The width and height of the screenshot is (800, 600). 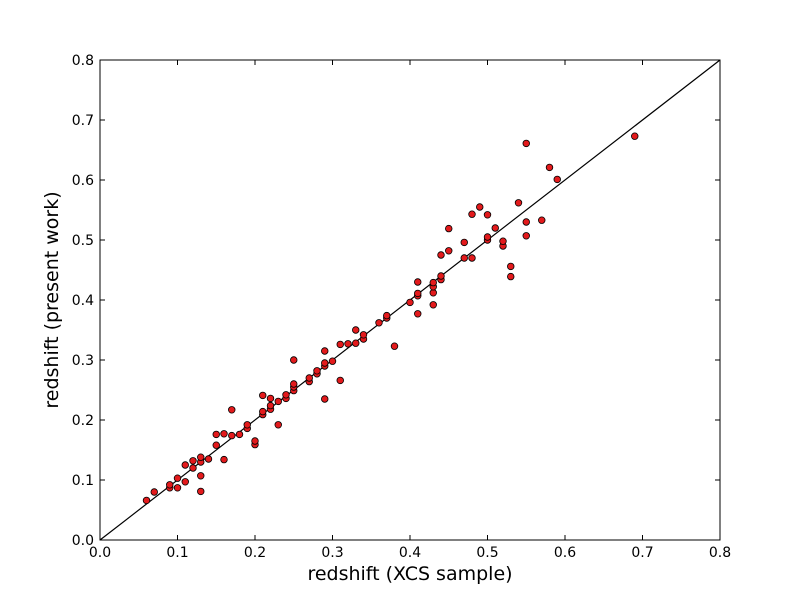 I want to click on y-tick-label: 0.5, so click(x=83, y=241).